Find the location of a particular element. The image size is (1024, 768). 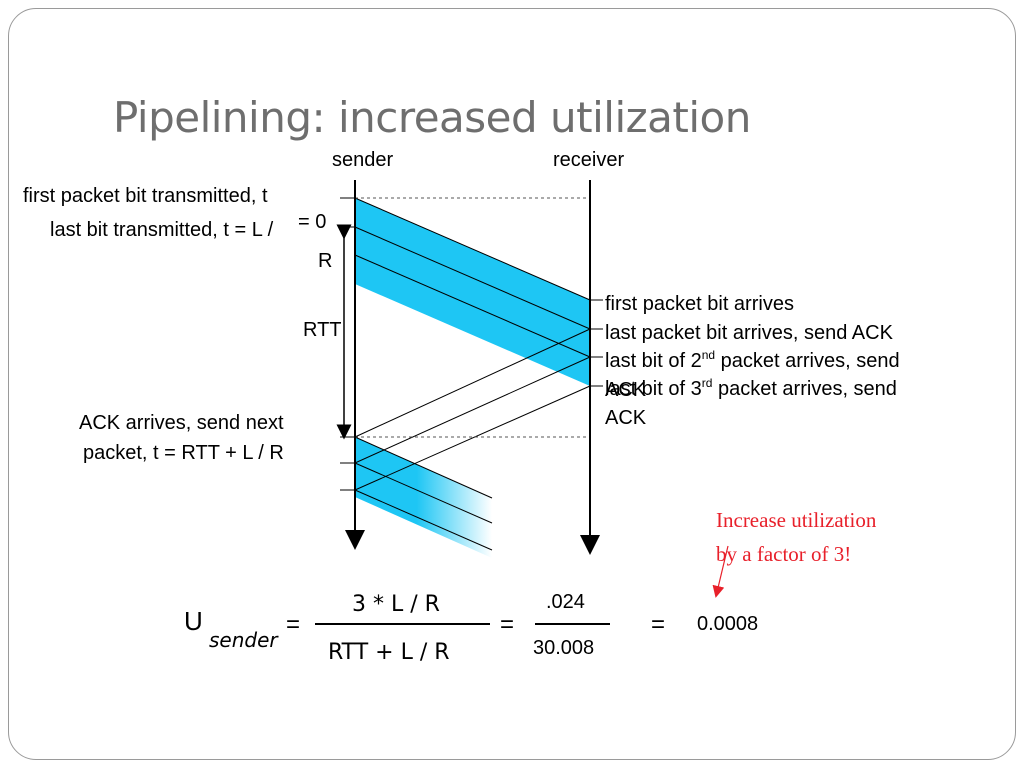

packet-band is located at coordinates (472, 292).